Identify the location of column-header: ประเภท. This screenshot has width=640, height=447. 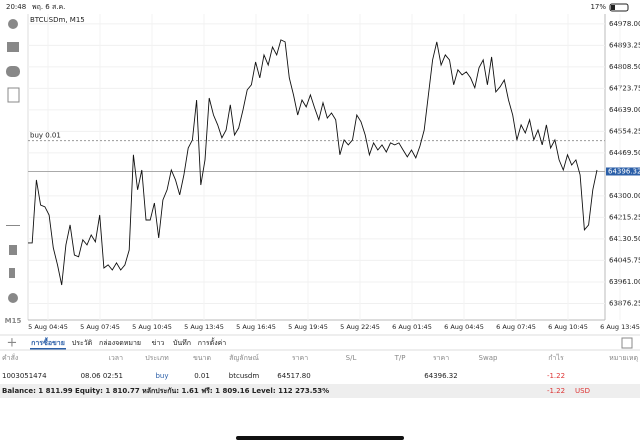
(157, 358).